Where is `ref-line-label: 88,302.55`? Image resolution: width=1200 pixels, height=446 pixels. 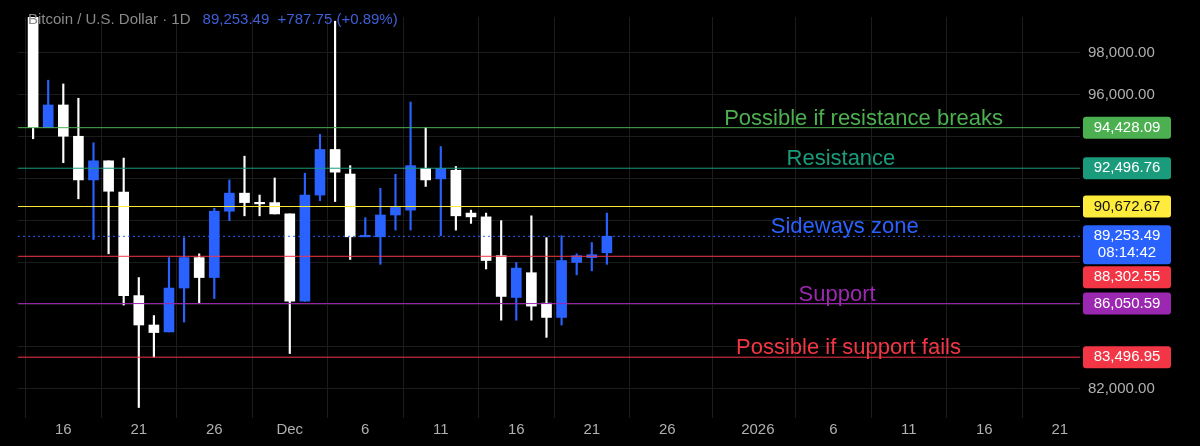 ref-line-label: 88,302.55 is located at coordinates (1127, 276).